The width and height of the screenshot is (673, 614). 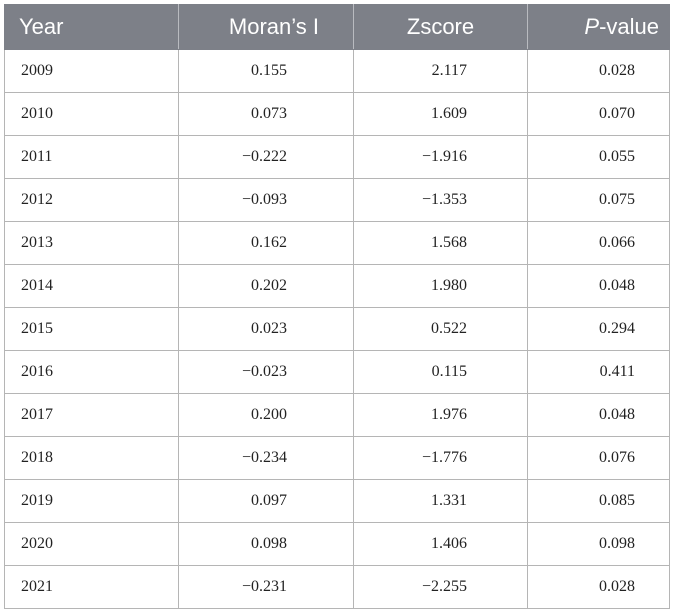 What do you see at coordinates (440, 329) in the screenshot?
I see `zscore-cell: 0.522` at bounding box center [440, 329].